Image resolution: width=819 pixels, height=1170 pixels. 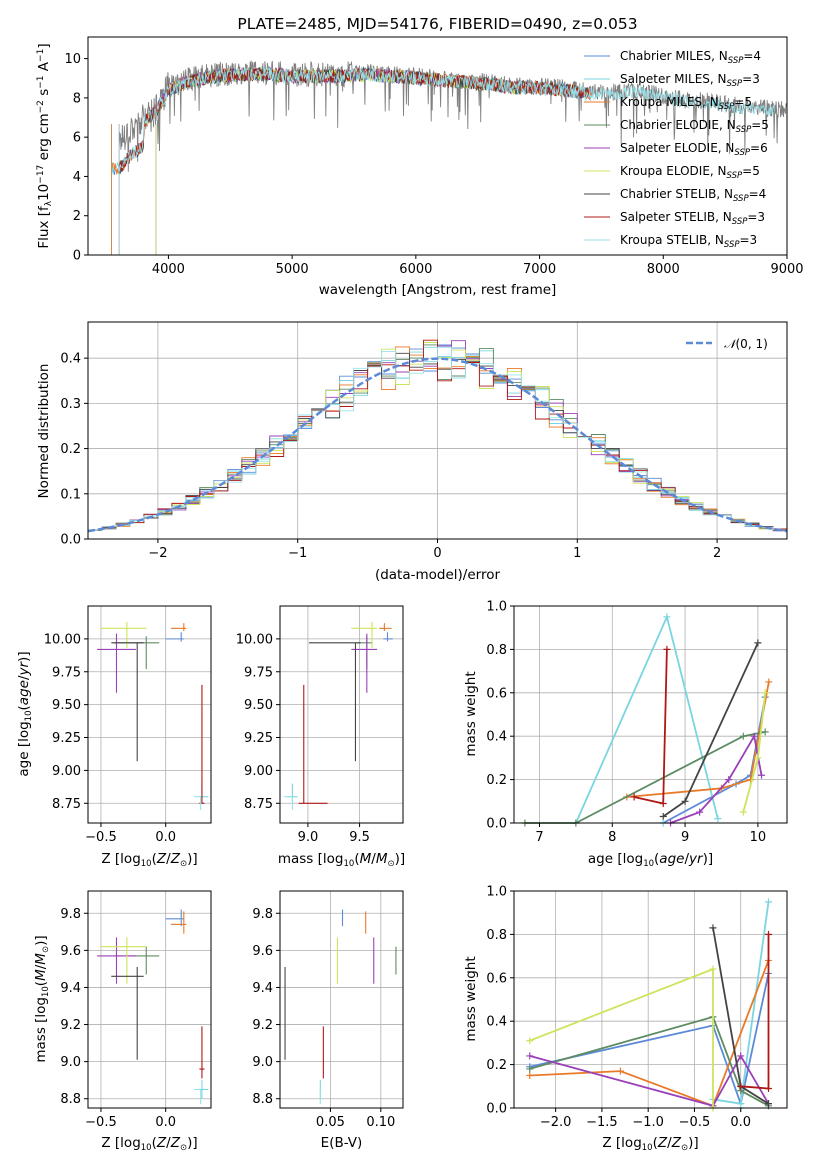 I want to click on ticks: 9.0 9.5 8.75 9.00 9.25 9.50 9.75 10.00, so click(x=303, y=738).